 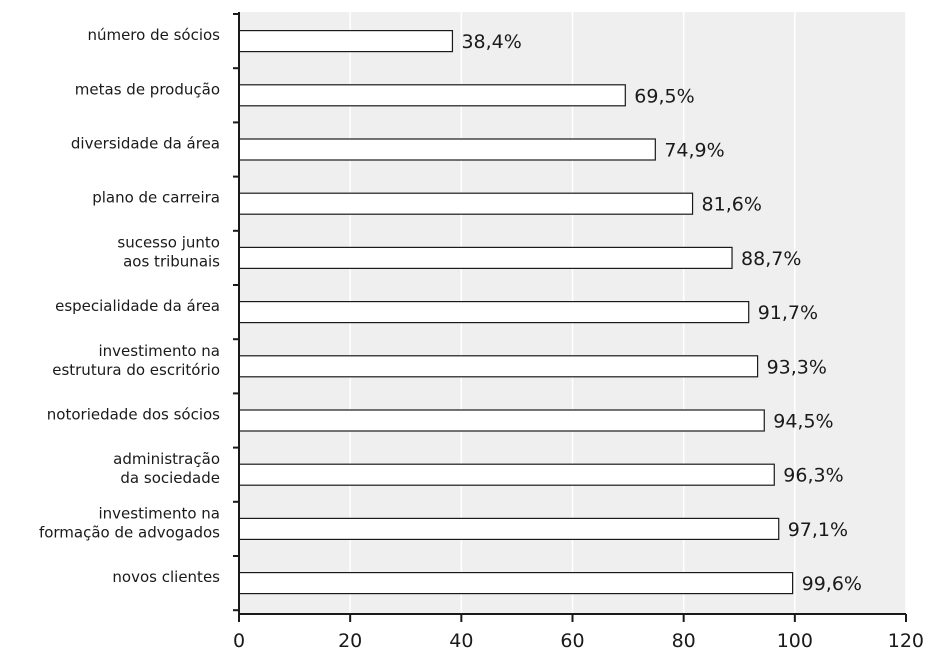 What do you see at coordinates (166, 468) in the screenshot?
I see `category-label-8: administração da sociedade` at bounding box center [166, 468].